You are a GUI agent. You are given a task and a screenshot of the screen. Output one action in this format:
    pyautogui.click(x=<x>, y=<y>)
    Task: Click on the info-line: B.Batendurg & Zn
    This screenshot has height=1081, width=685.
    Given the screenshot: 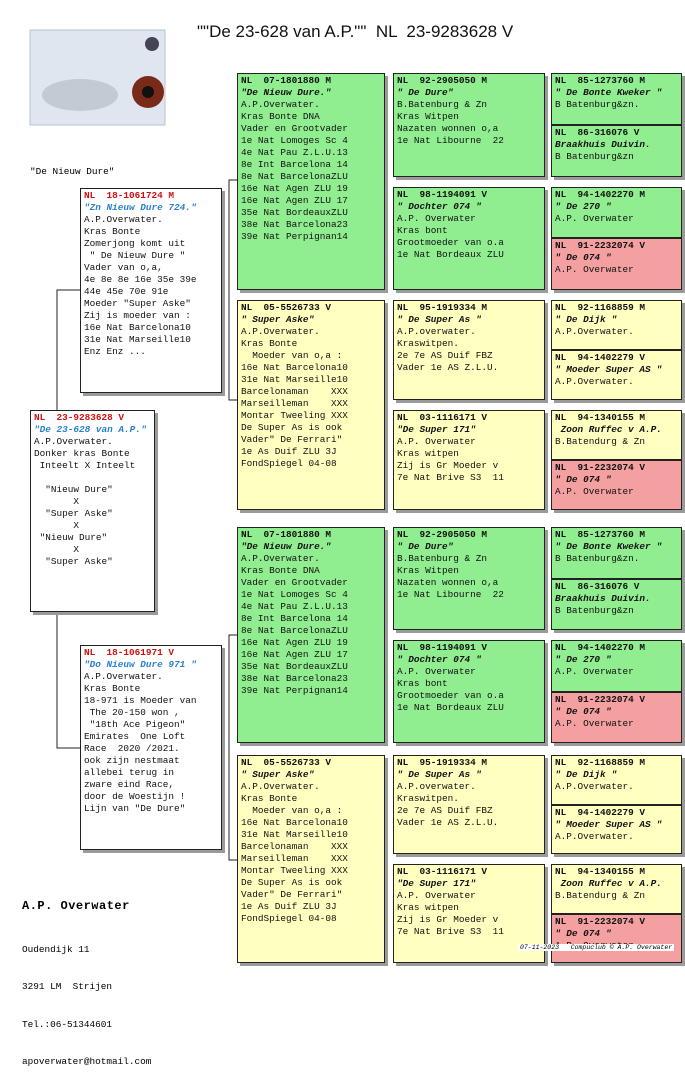 What is the action you would take?
    pyautogui.click(x=600, y=895)
    